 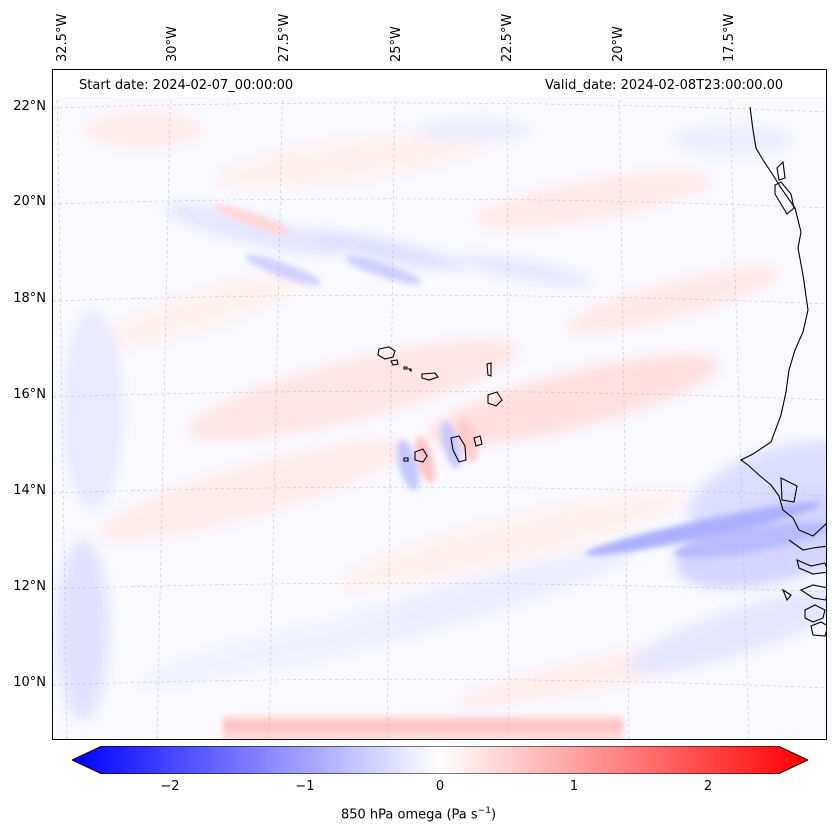 I want to click on lon-label-30w: 30°W, so click(x=172, y=44).